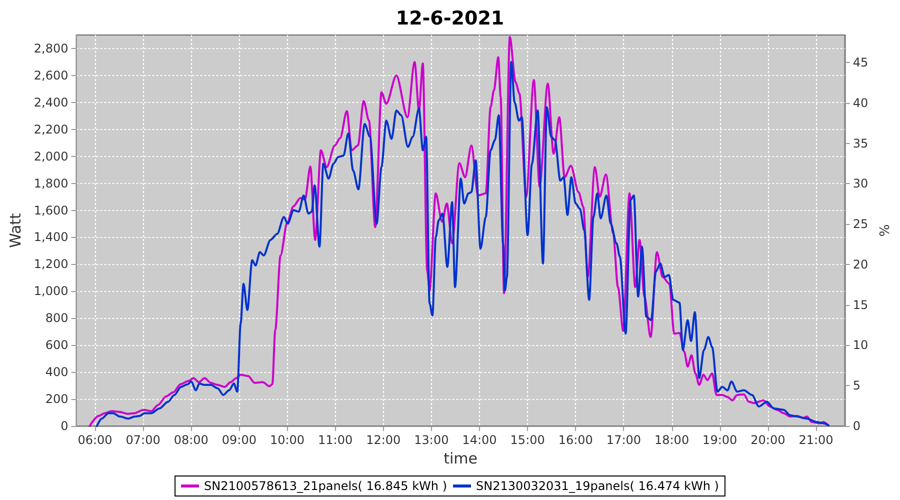  I want to click on y-tick-label: 1,600, so click(51, 210).